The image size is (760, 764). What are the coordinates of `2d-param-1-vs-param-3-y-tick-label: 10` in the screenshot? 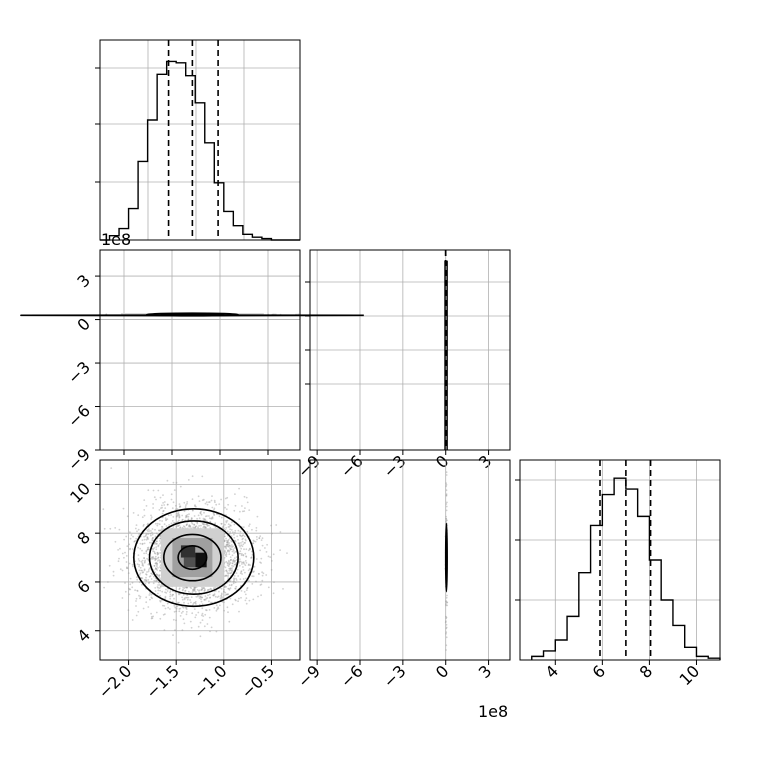 It's located at (80, 493).